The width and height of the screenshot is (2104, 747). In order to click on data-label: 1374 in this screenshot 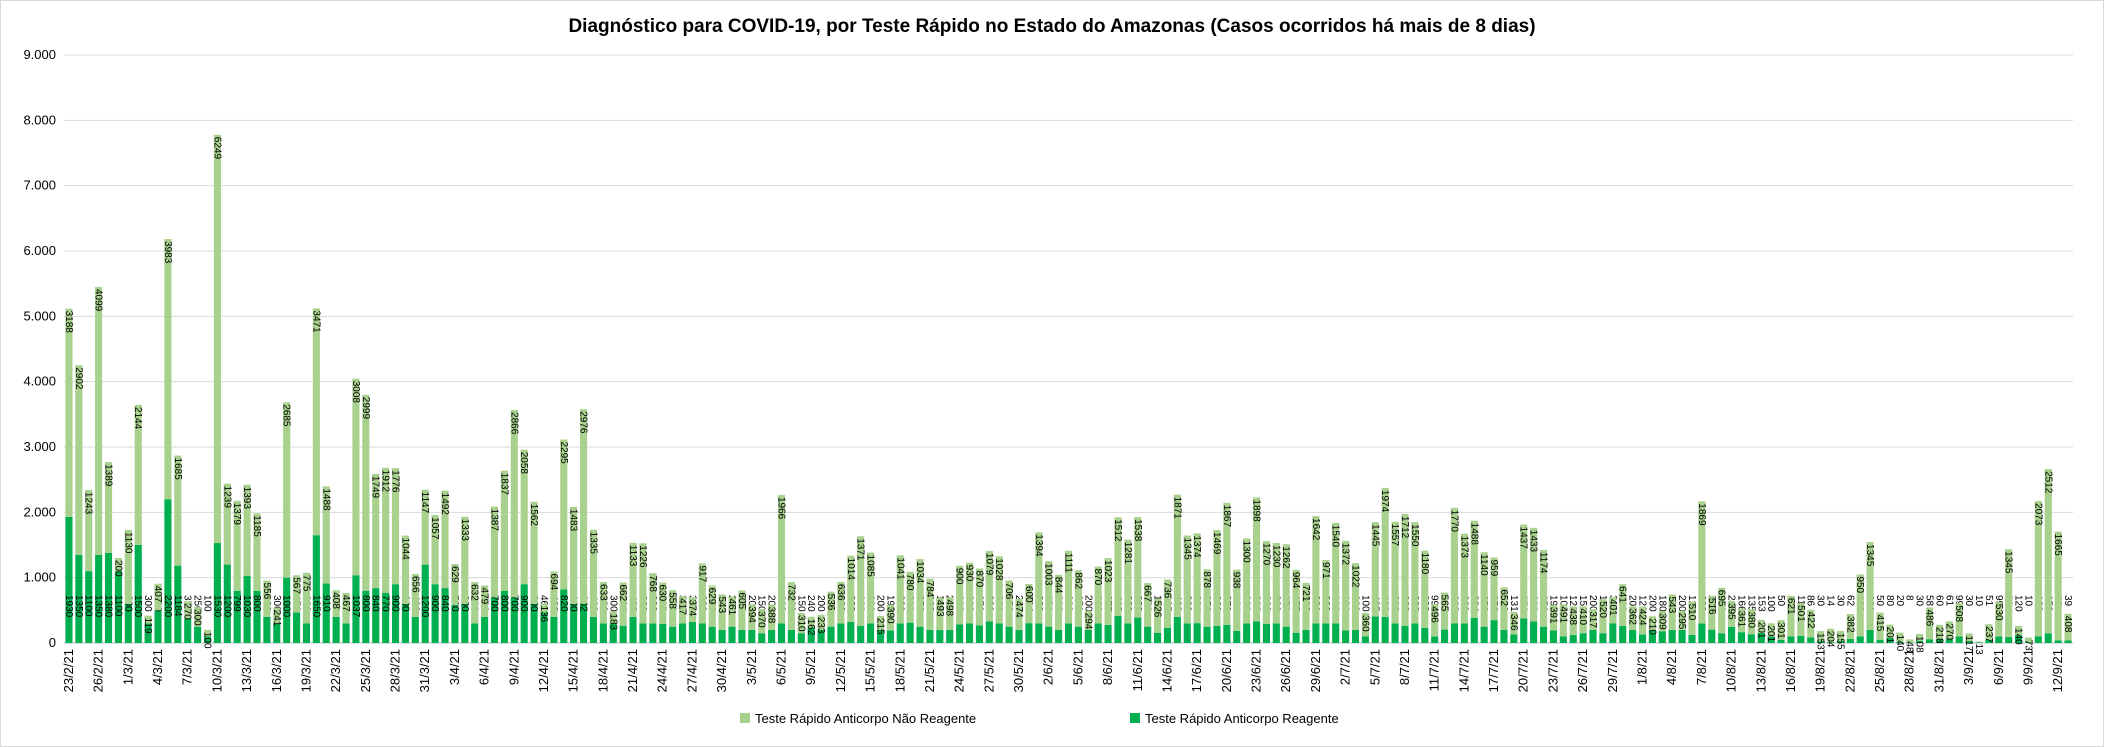, I will do `click(1196, 546)`.